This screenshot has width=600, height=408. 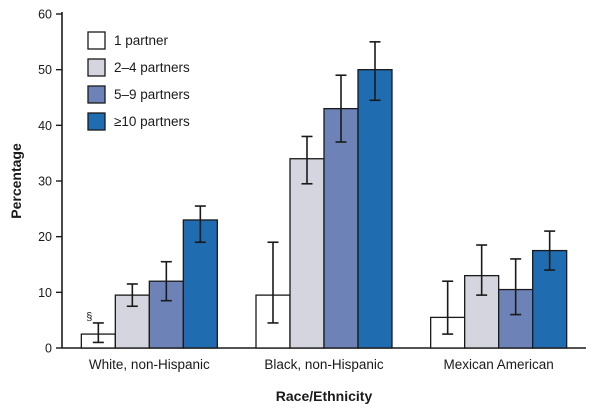 I want to click on category-label: Black, non-Hispanic, so click(x=324, y=364).